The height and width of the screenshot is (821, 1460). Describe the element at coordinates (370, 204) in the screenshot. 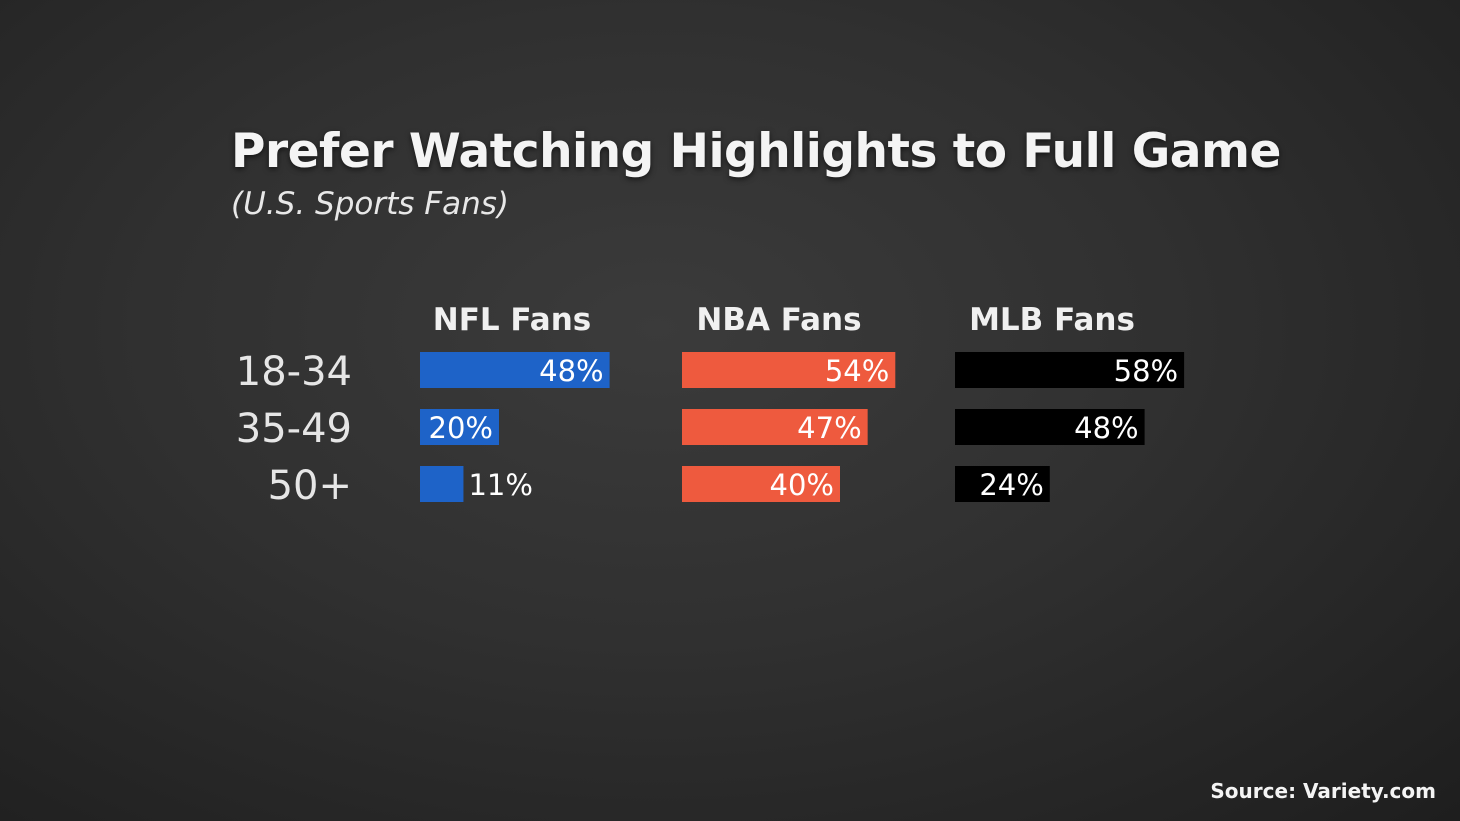

I see `chart-subtitle: (U.S. Sports Fans)` at that location.